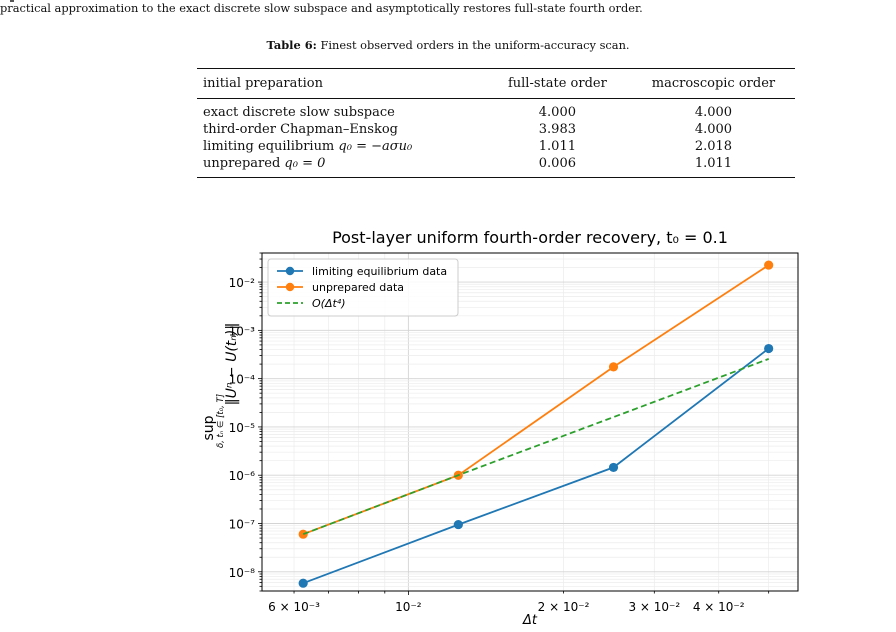 The height and width of the screenshot is (632, 896). What do you see at coordinates (300, 129) in the screenshot?
I see `row-label-text: third-order Chapman–Enskog` at bounding box center [300, 129].